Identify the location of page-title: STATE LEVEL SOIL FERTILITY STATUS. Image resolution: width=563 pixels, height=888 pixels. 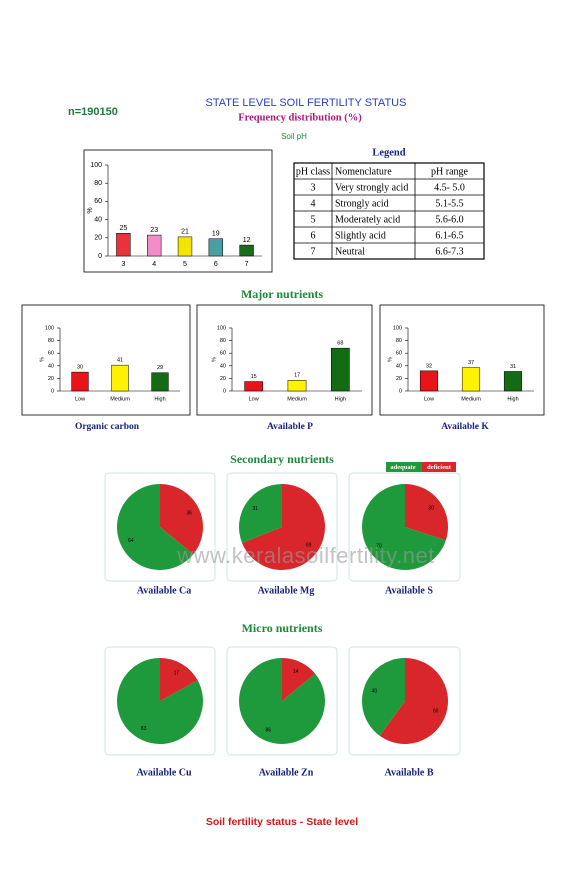
(306, 103).